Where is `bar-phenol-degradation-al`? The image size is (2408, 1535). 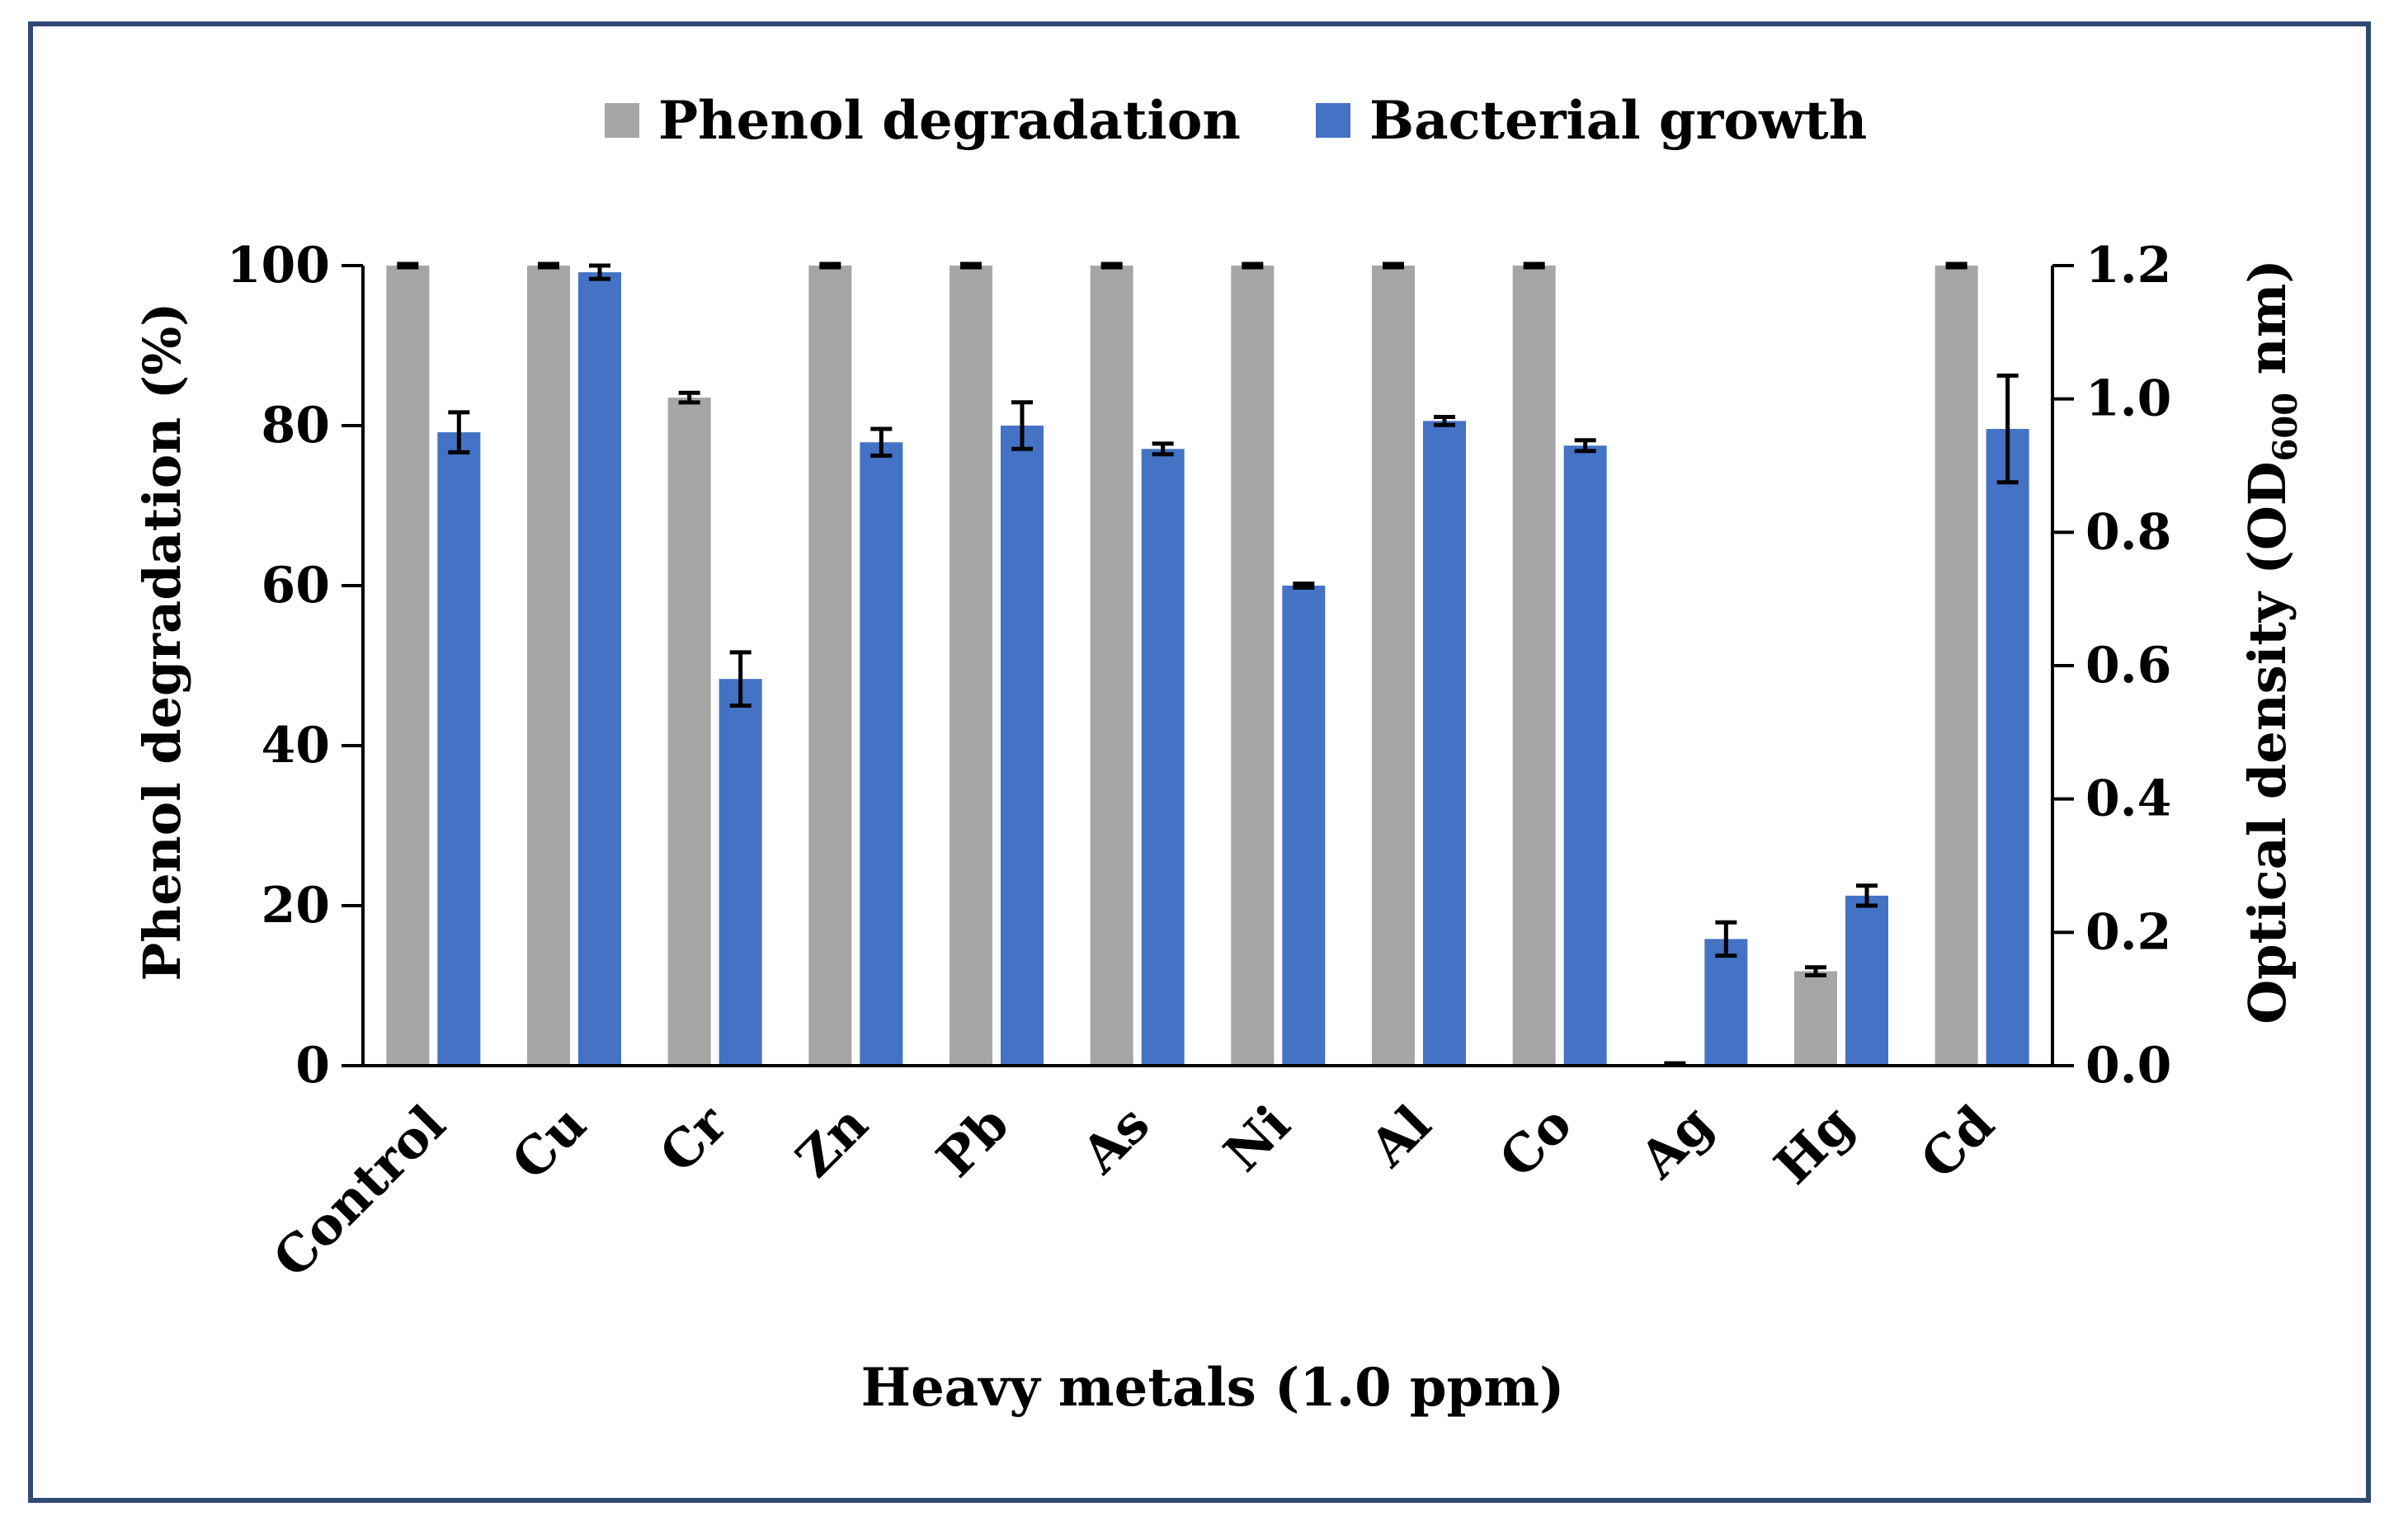
bar-phenol-degradation-al is located at coordinates (1393, 666).